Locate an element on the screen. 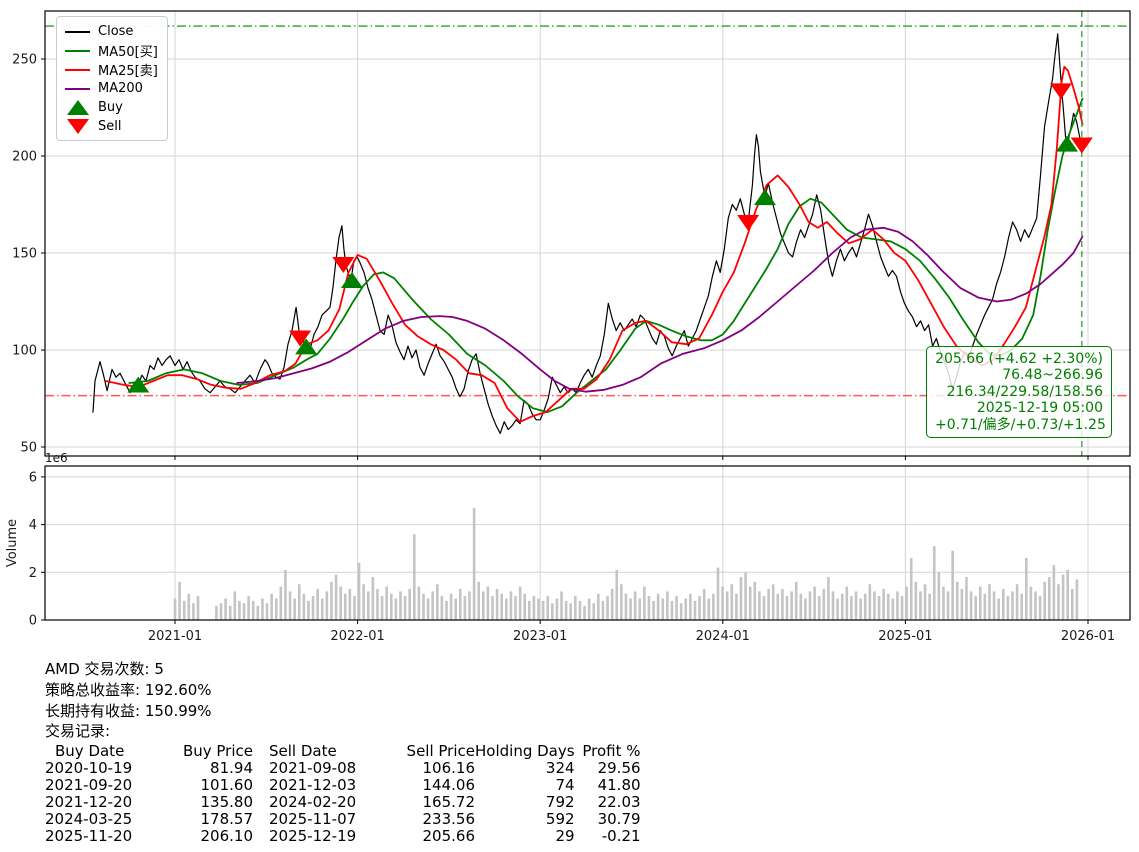 The image size is (1139, 852). x-tick-label: 2024-01 is located at coordinates (723, 636).